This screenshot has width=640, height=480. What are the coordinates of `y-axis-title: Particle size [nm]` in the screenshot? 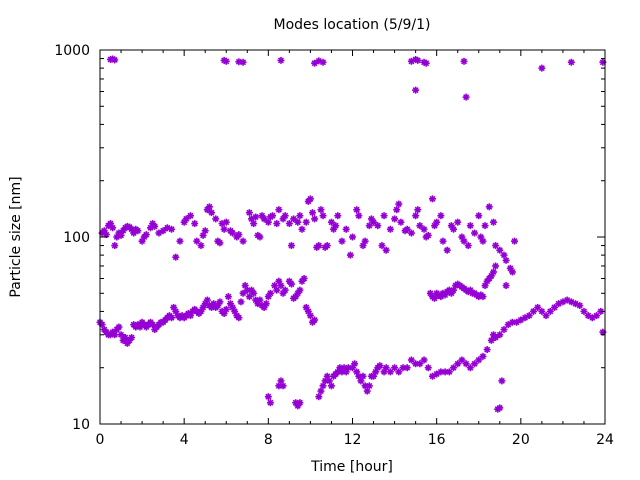 It's located at (16, 236).